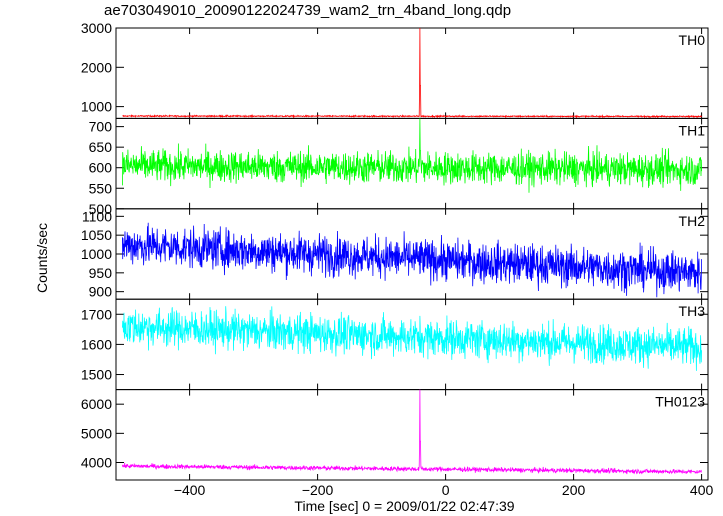 The image size is (723, 516). Describe the element at coordinates (96, 314) in the screenshot. I see `y-tick-label: 1700` at that location.